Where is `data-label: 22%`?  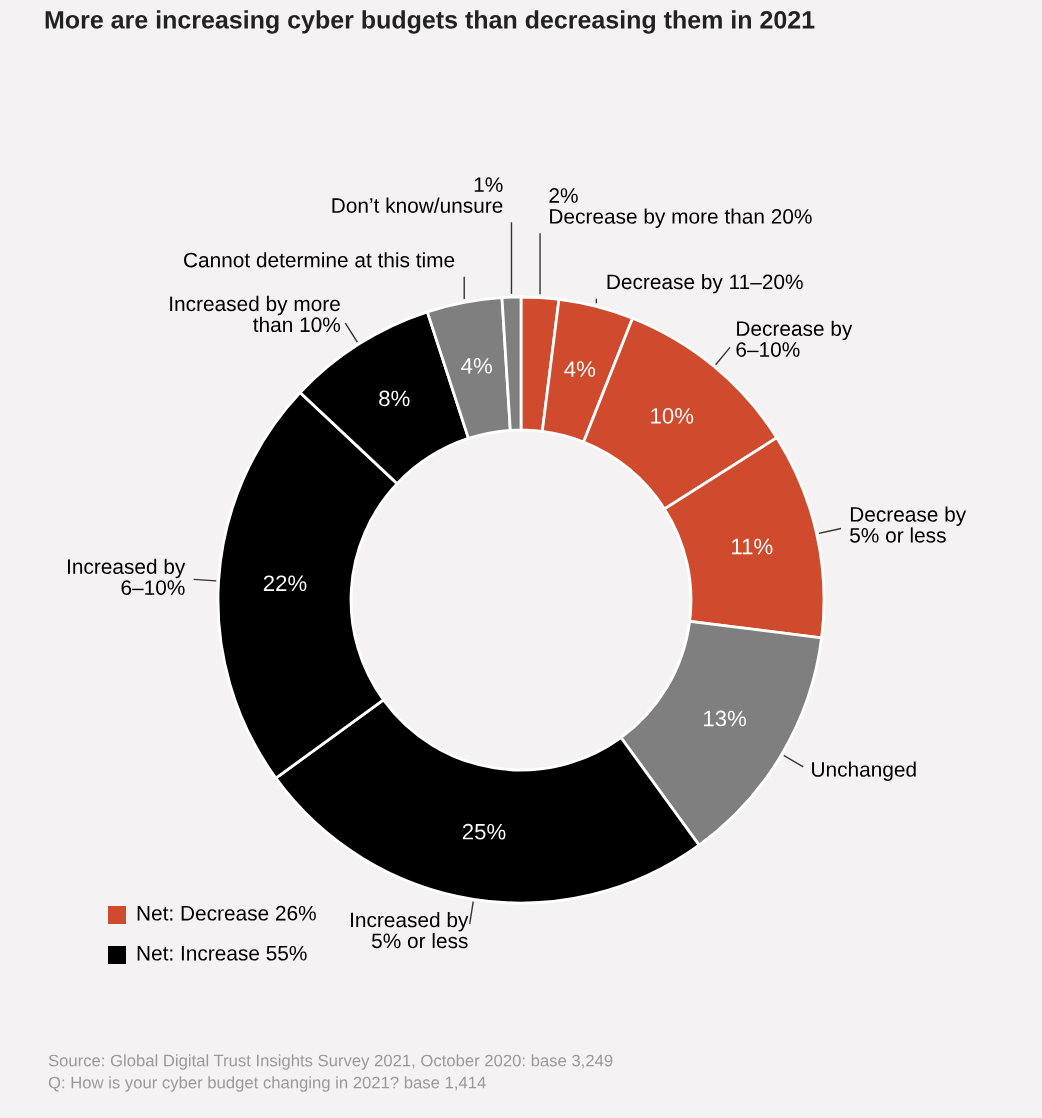 data-label: 22% is located at coordinates (285, 583).